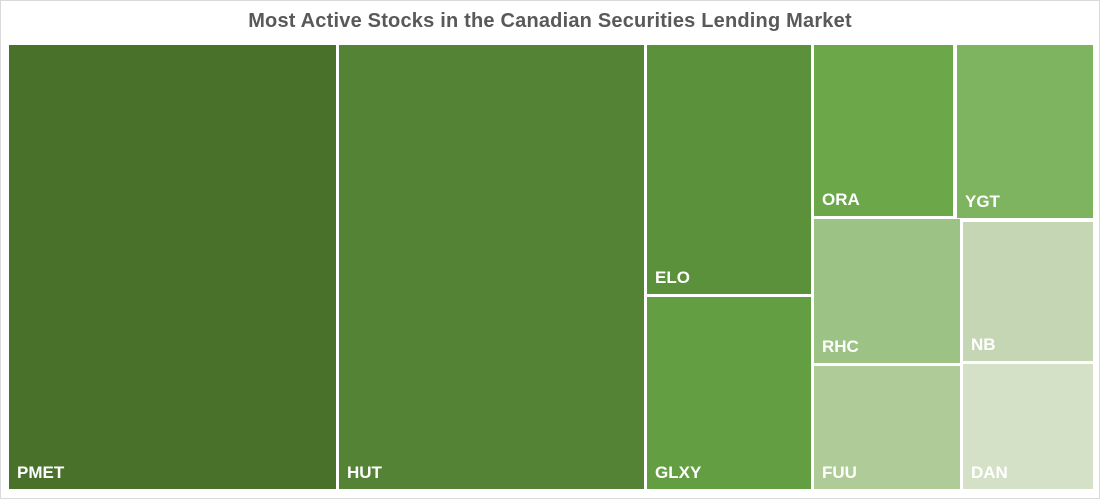  I want to click on treemap-tile-dan: DAN, so click(1028, 426).